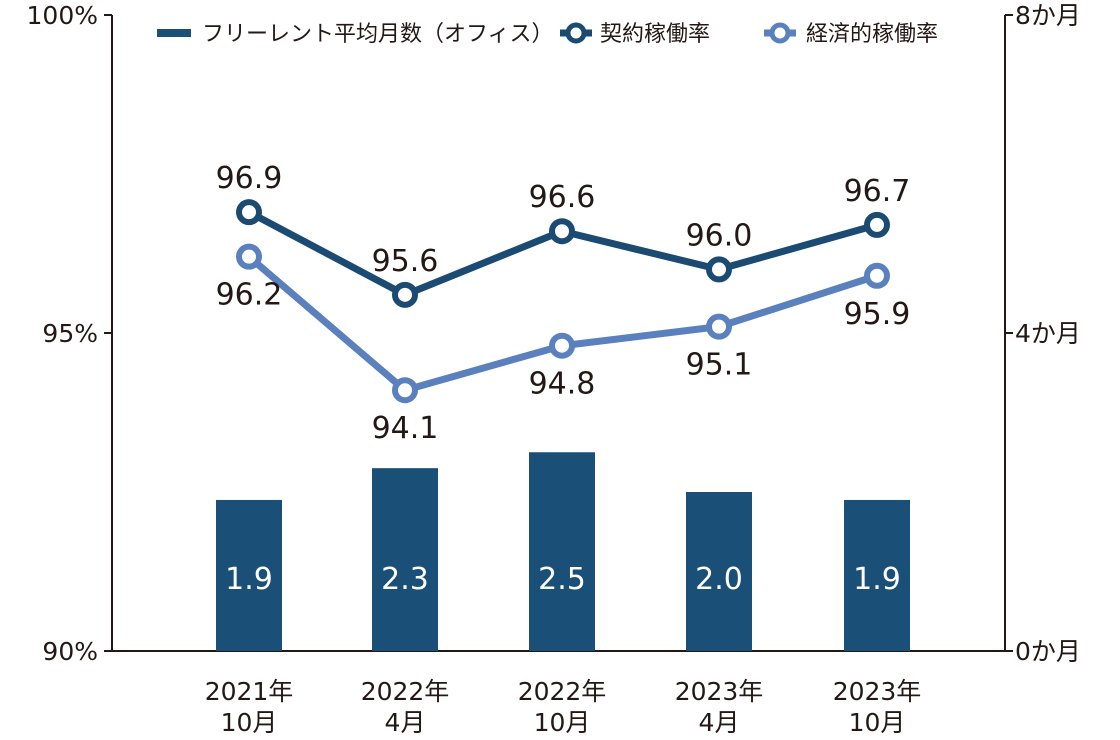 The width and height of the screenshot is (1120, 740). I want to click on bar-data-label: 2.0, so click(719, 579).